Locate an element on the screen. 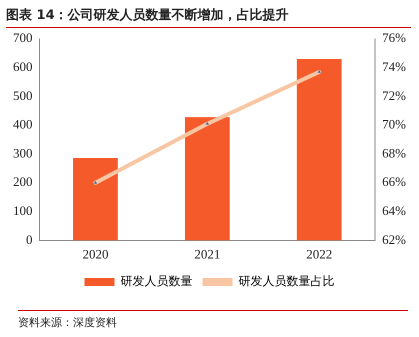 Image resolution: width=419 pixels, height=337 pixels. y2-tick-label: 76% is located at coordinates (394, 38).